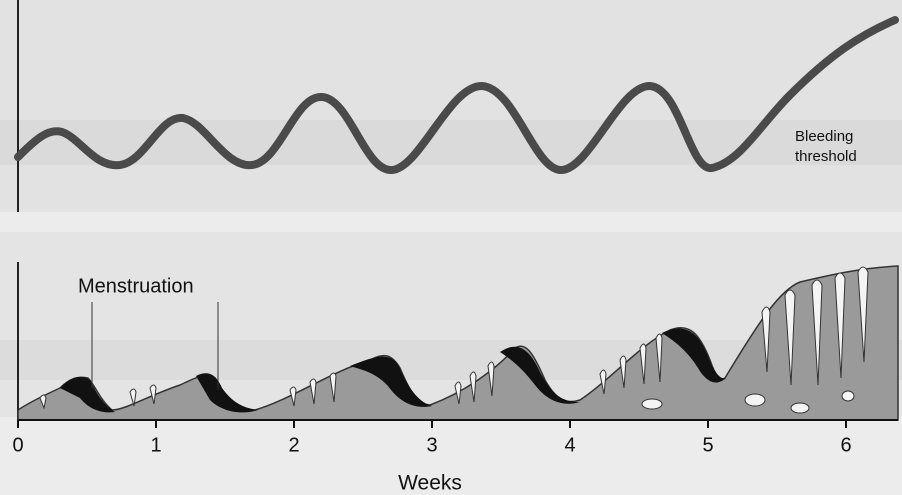 This screenshot has height=495, width=902. What do you see at coordinates (707, 445) in the screenshot?
I see `x-tick-label: 5` at bounding box center [707, 445].